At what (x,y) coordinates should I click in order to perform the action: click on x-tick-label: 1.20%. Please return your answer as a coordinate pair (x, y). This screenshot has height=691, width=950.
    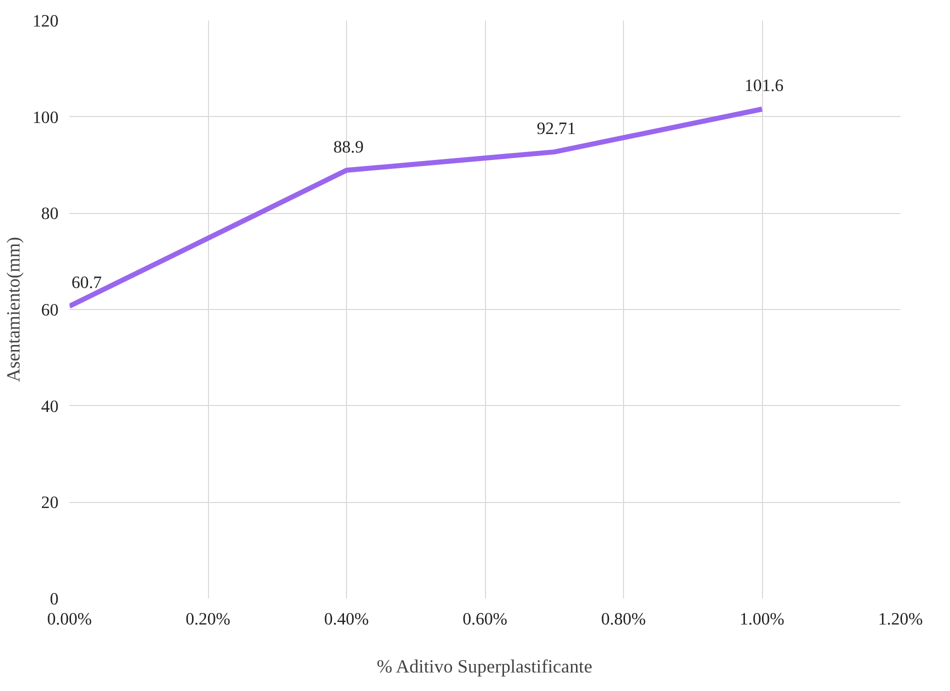
    Looking at the image, I should click on (900, 619).